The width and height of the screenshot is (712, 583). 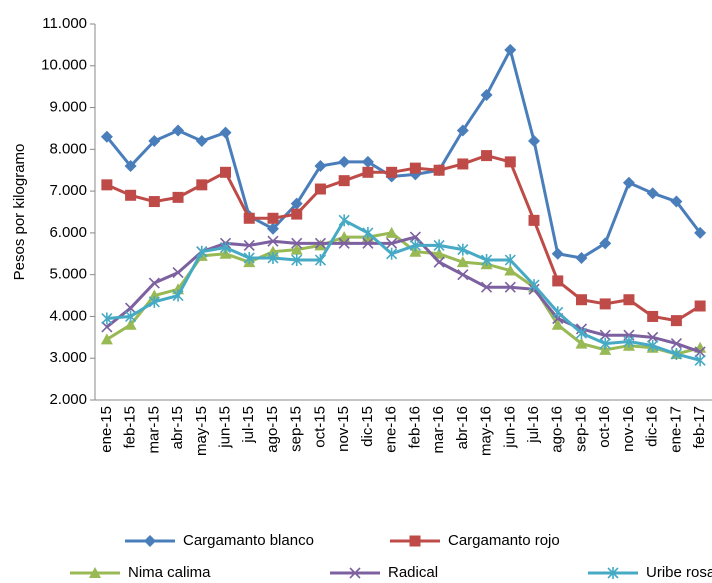 What do you see at coordinates (509, 427) in the screenshot?
I see `x-tick-label: jun-16` at bounding box center [509, 427].